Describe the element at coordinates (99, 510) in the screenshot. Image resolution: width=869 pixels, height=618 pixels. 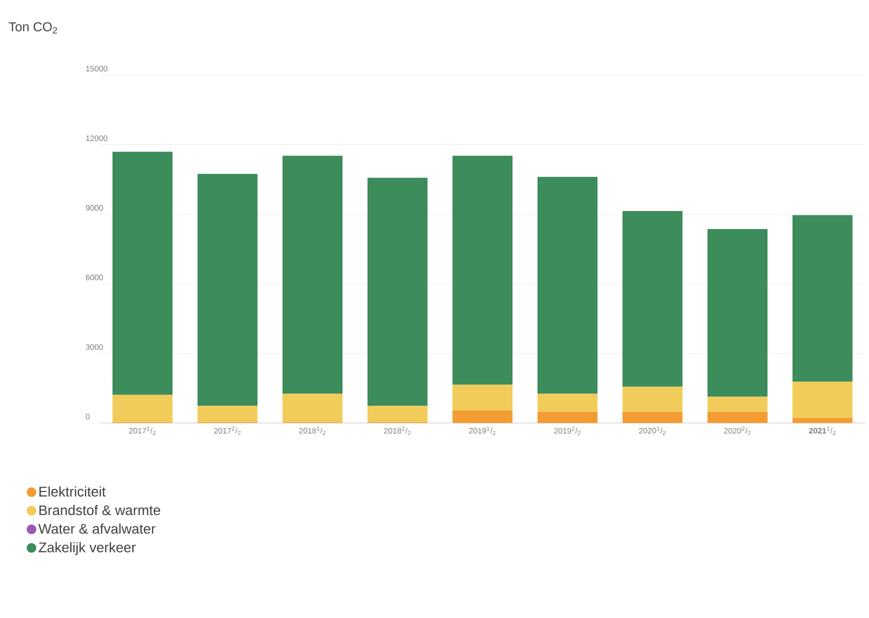
I see `legend-label: Brandstof & warmte` at that location.